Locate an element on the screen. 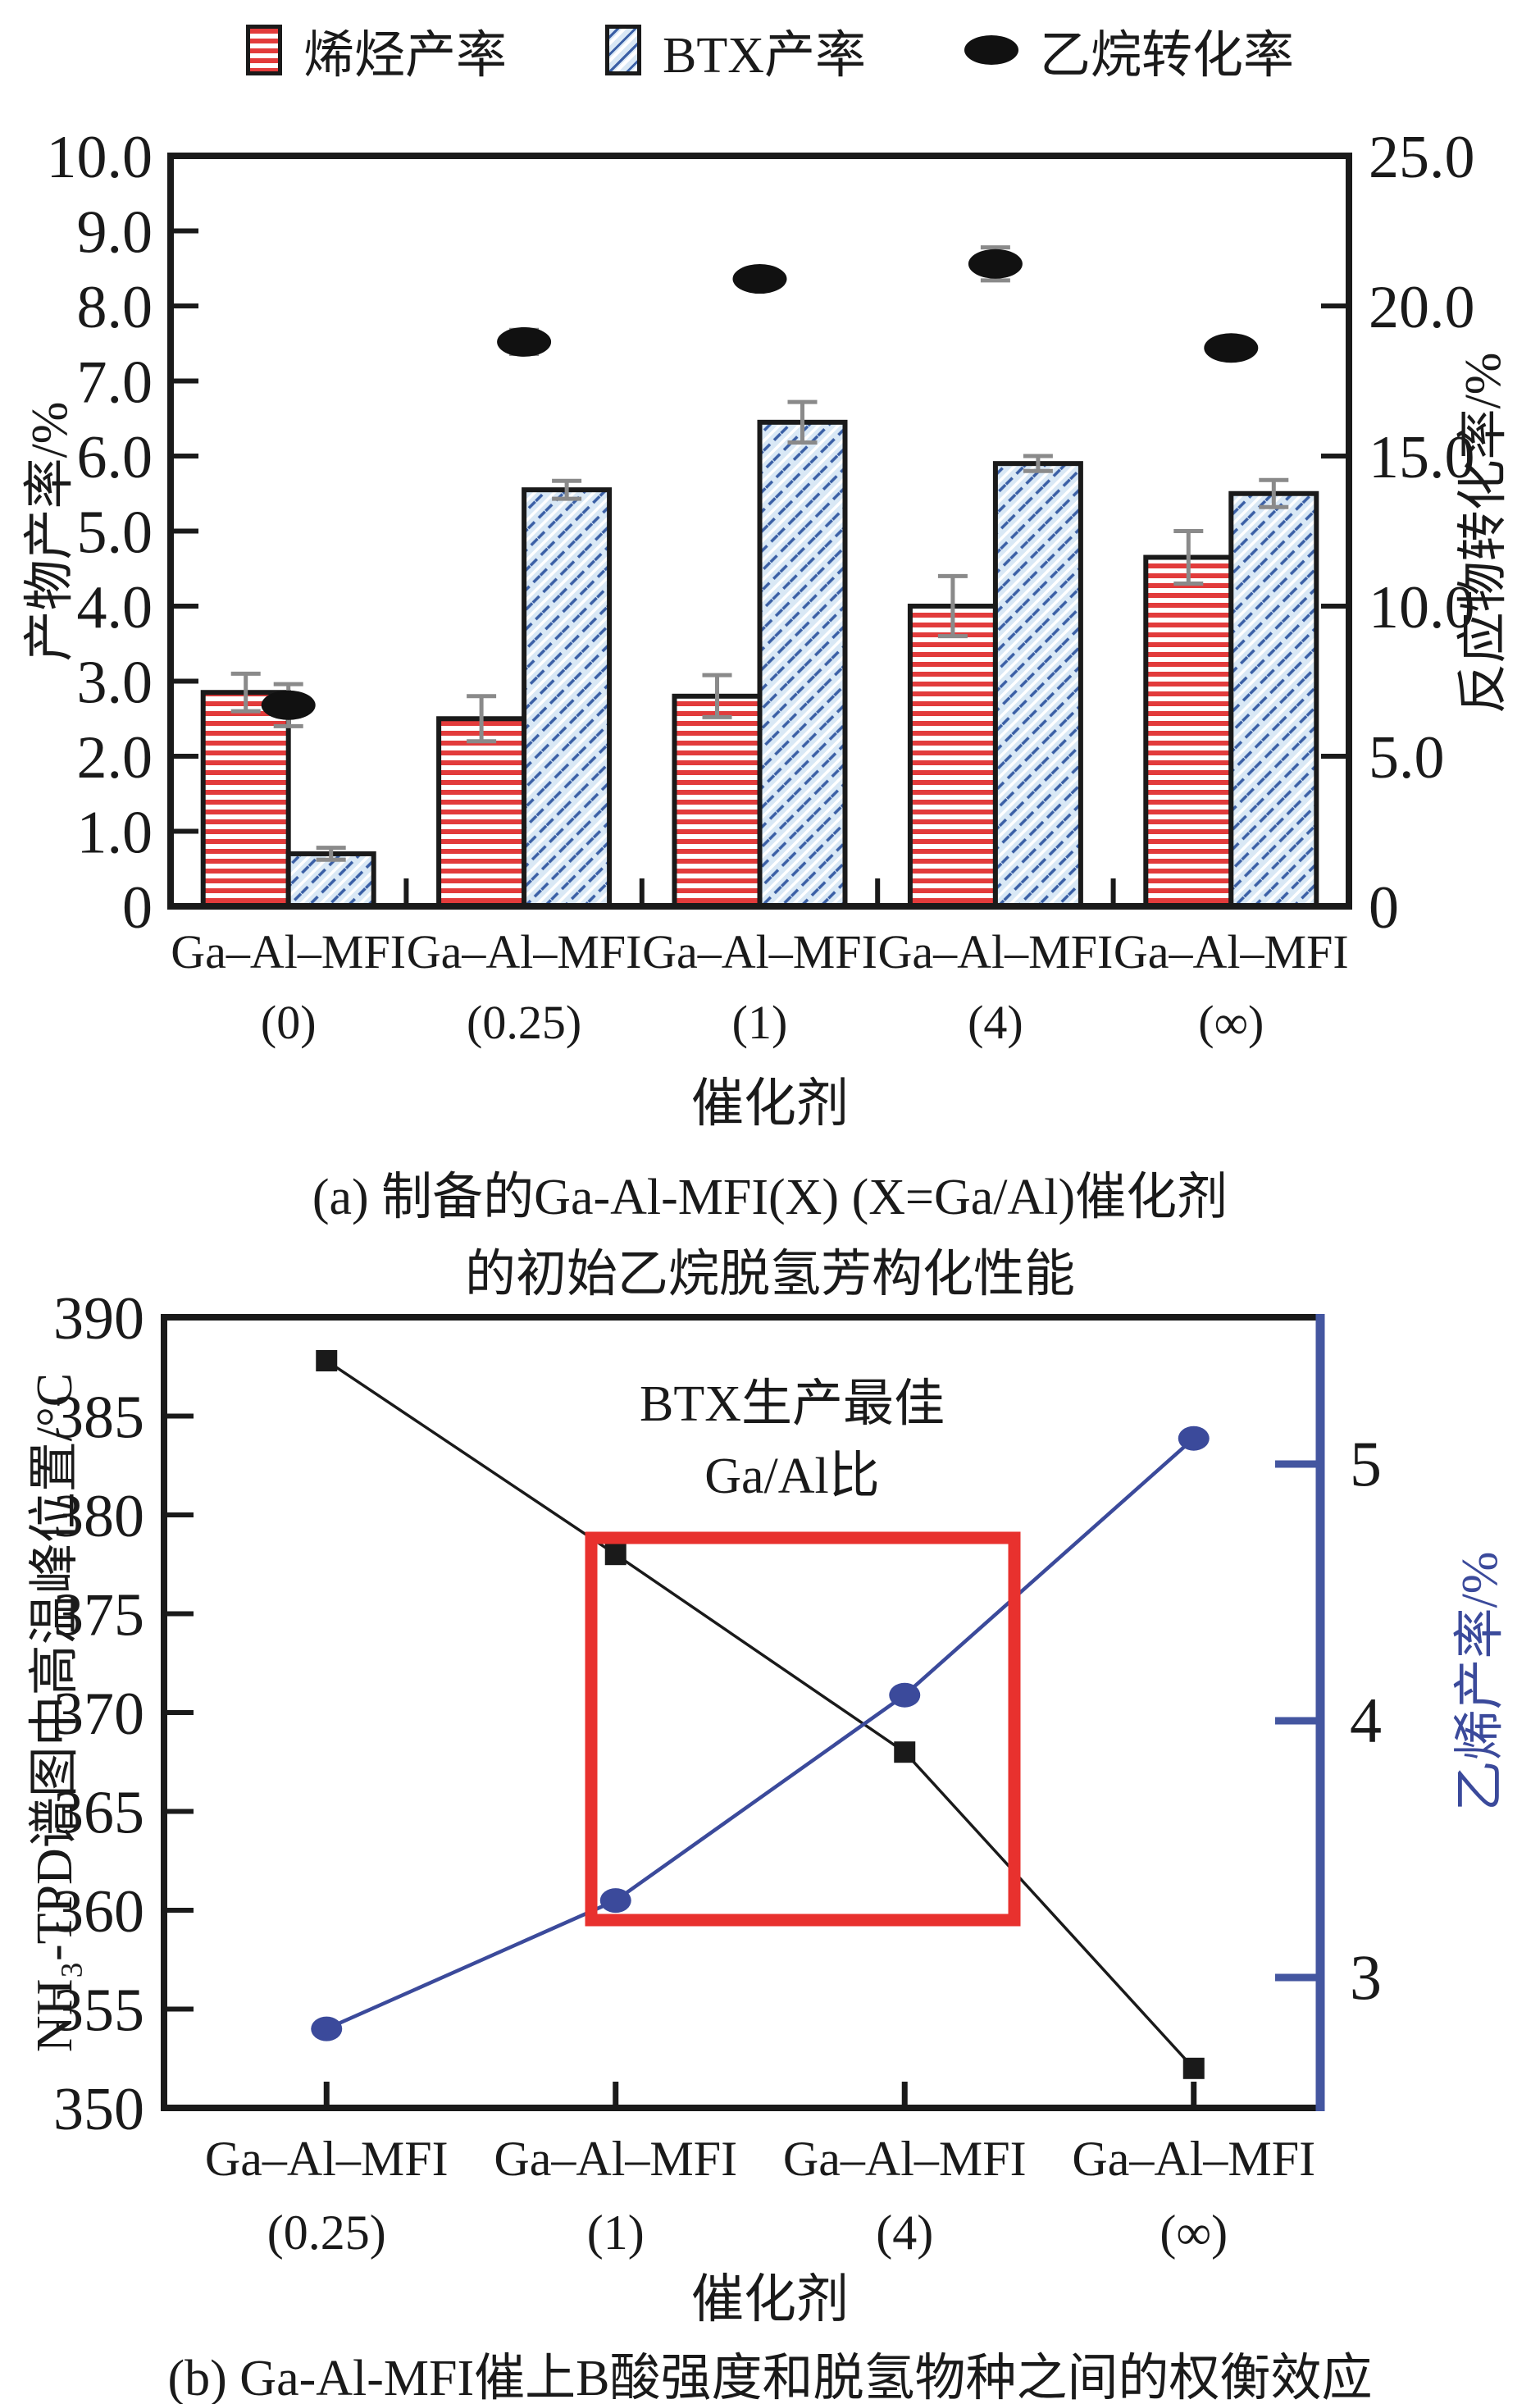 Image resolution: width=1540 pixels, height=2404 pixels. tick-label-right-5: 5 is located at coordinates (1366, 1463).